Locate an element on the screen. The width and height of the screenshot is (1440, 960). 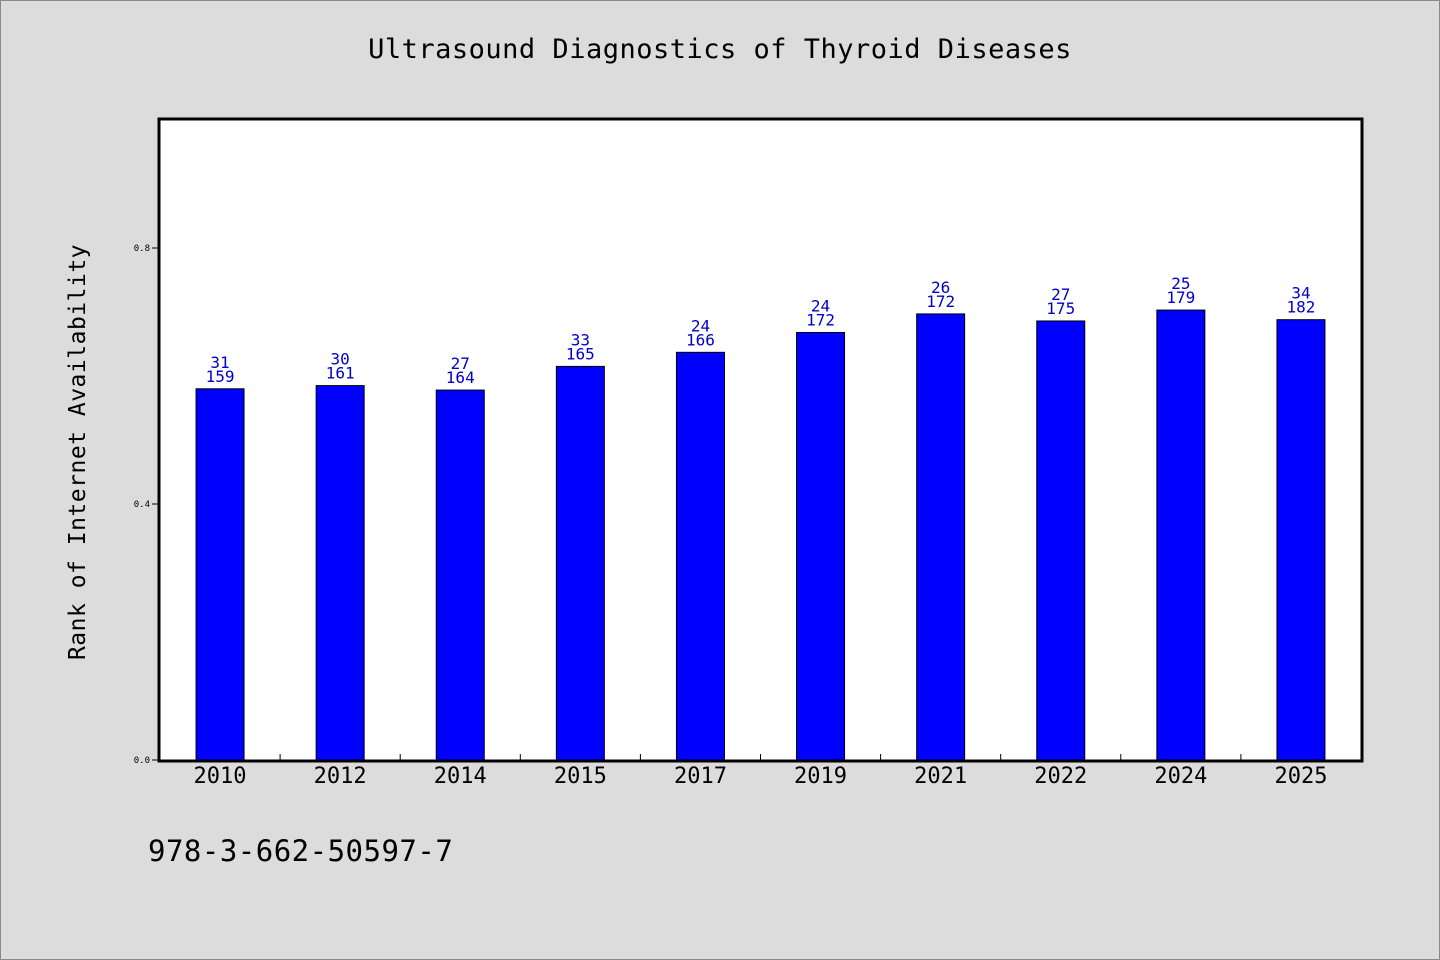
x-tick-label-2015: 2015 is located at coordinates (580, 776).